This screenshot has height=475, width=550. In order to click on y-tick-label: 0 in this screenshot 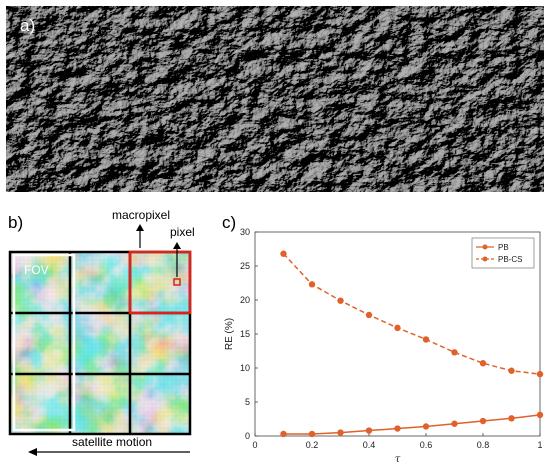, I will do `click(247, 436)`.